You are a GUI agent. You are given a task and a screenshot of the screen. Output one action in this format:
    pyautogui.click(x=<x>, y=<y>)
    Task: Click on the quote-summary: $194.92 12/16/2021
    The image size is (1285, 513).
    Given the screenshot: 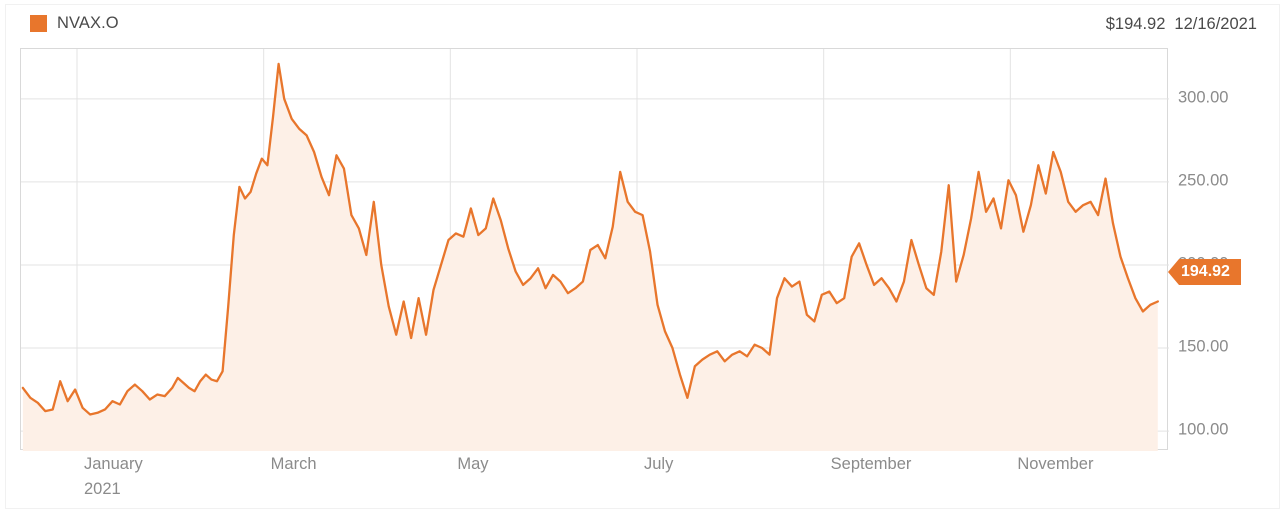 What is the action you would take?
    pyautogui.click(x=1181, y=24)
    